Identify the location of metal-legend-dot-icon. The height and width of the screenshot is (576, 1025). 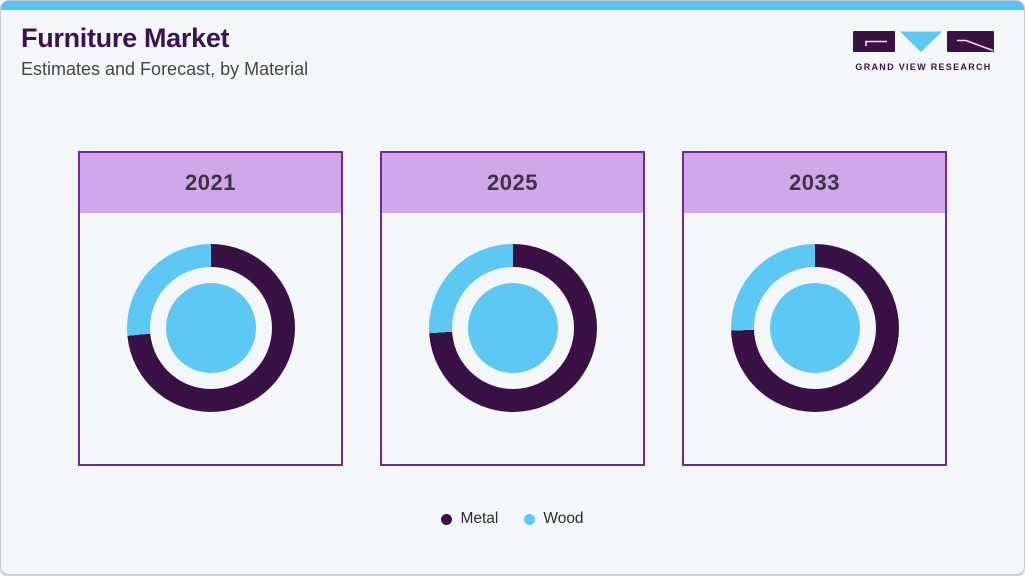
(447, 519).